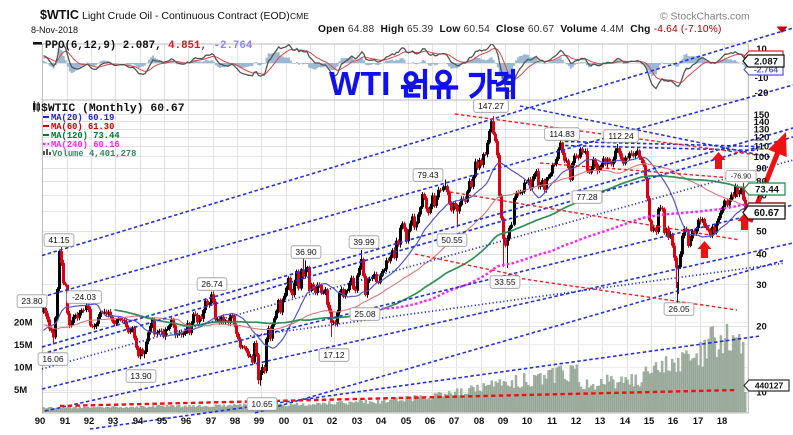 This screenshot has height=435, width=793. What do you see at coordinates (762, 157) in the screenshot?
I see `svg-text: 100` at bounding box center [762, 157].